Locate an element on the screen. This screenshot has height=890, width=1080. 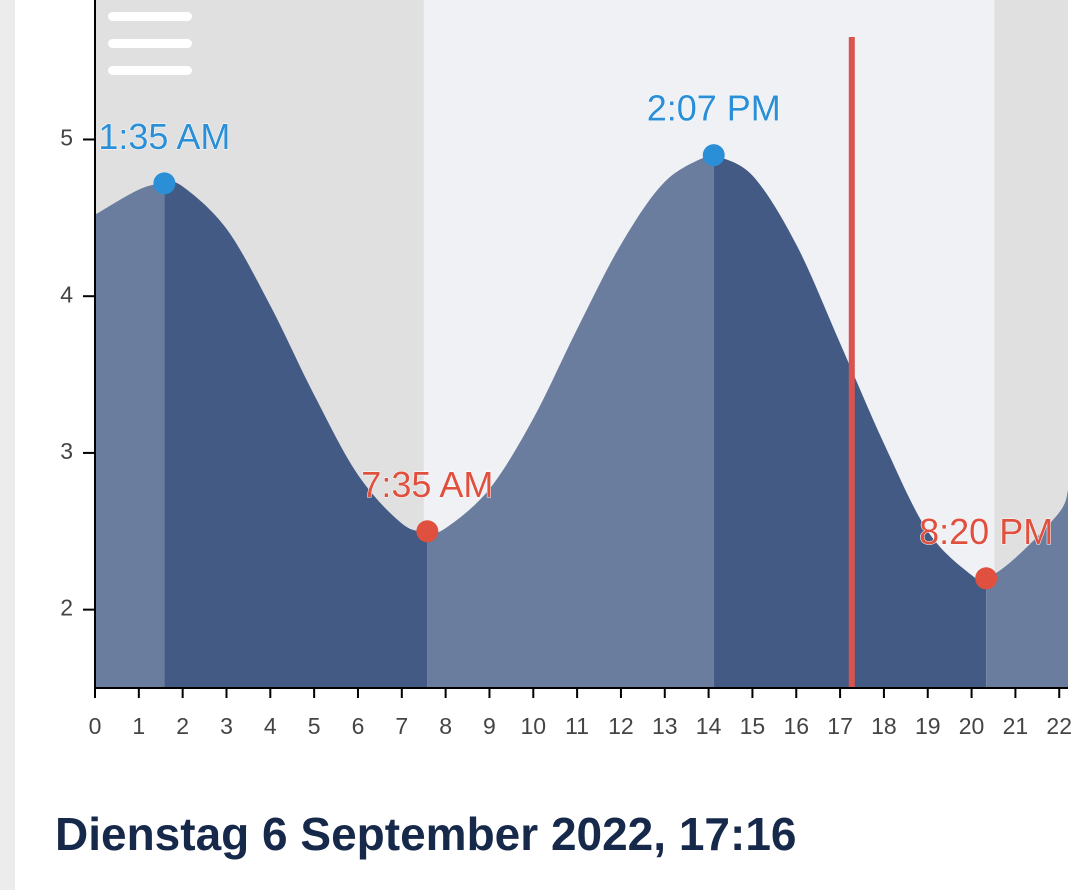
x-tick-label: 15 is located at coordinates (753, 726).